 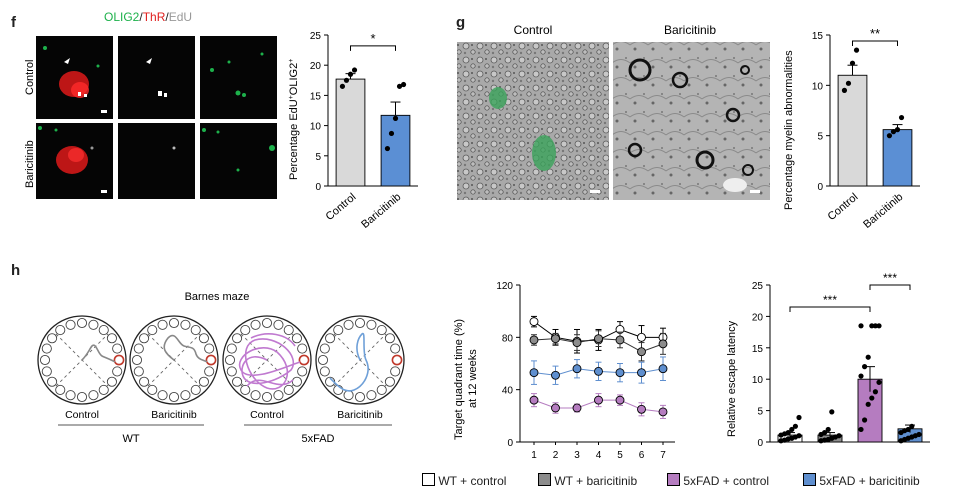 I want to click on chart-g: 0 5 10 15 Control Baricitinib **, so click(x=866, y=128).